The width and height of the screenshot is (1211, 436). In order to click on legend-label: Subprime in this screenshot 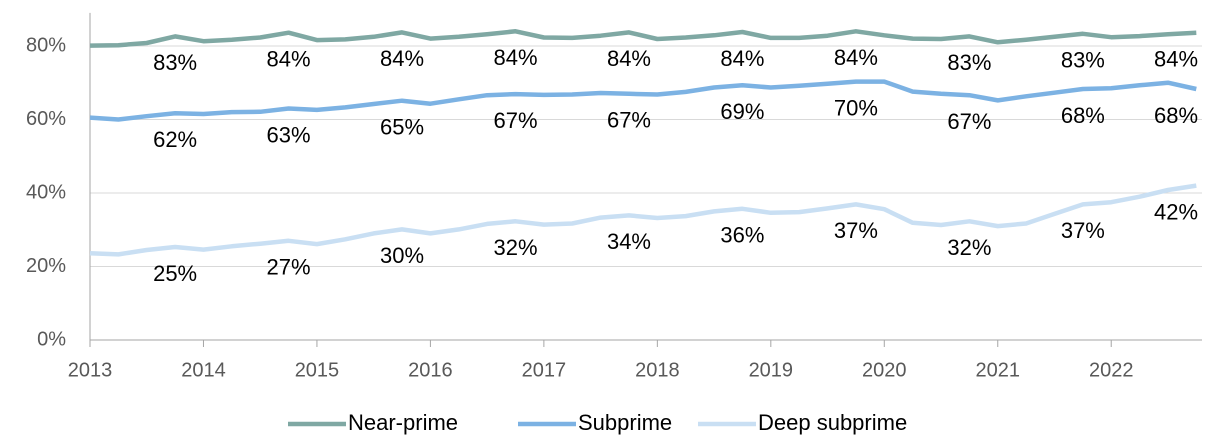, I will do `click(625, 422)`.